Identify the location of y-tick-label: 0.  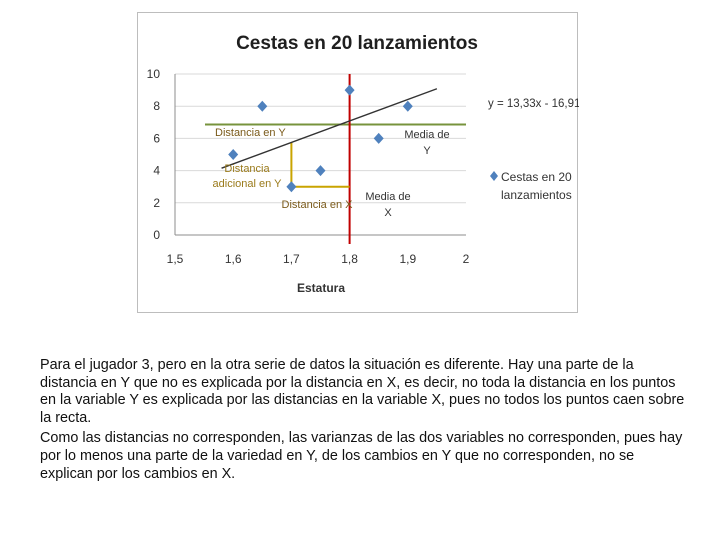
(156, 235).